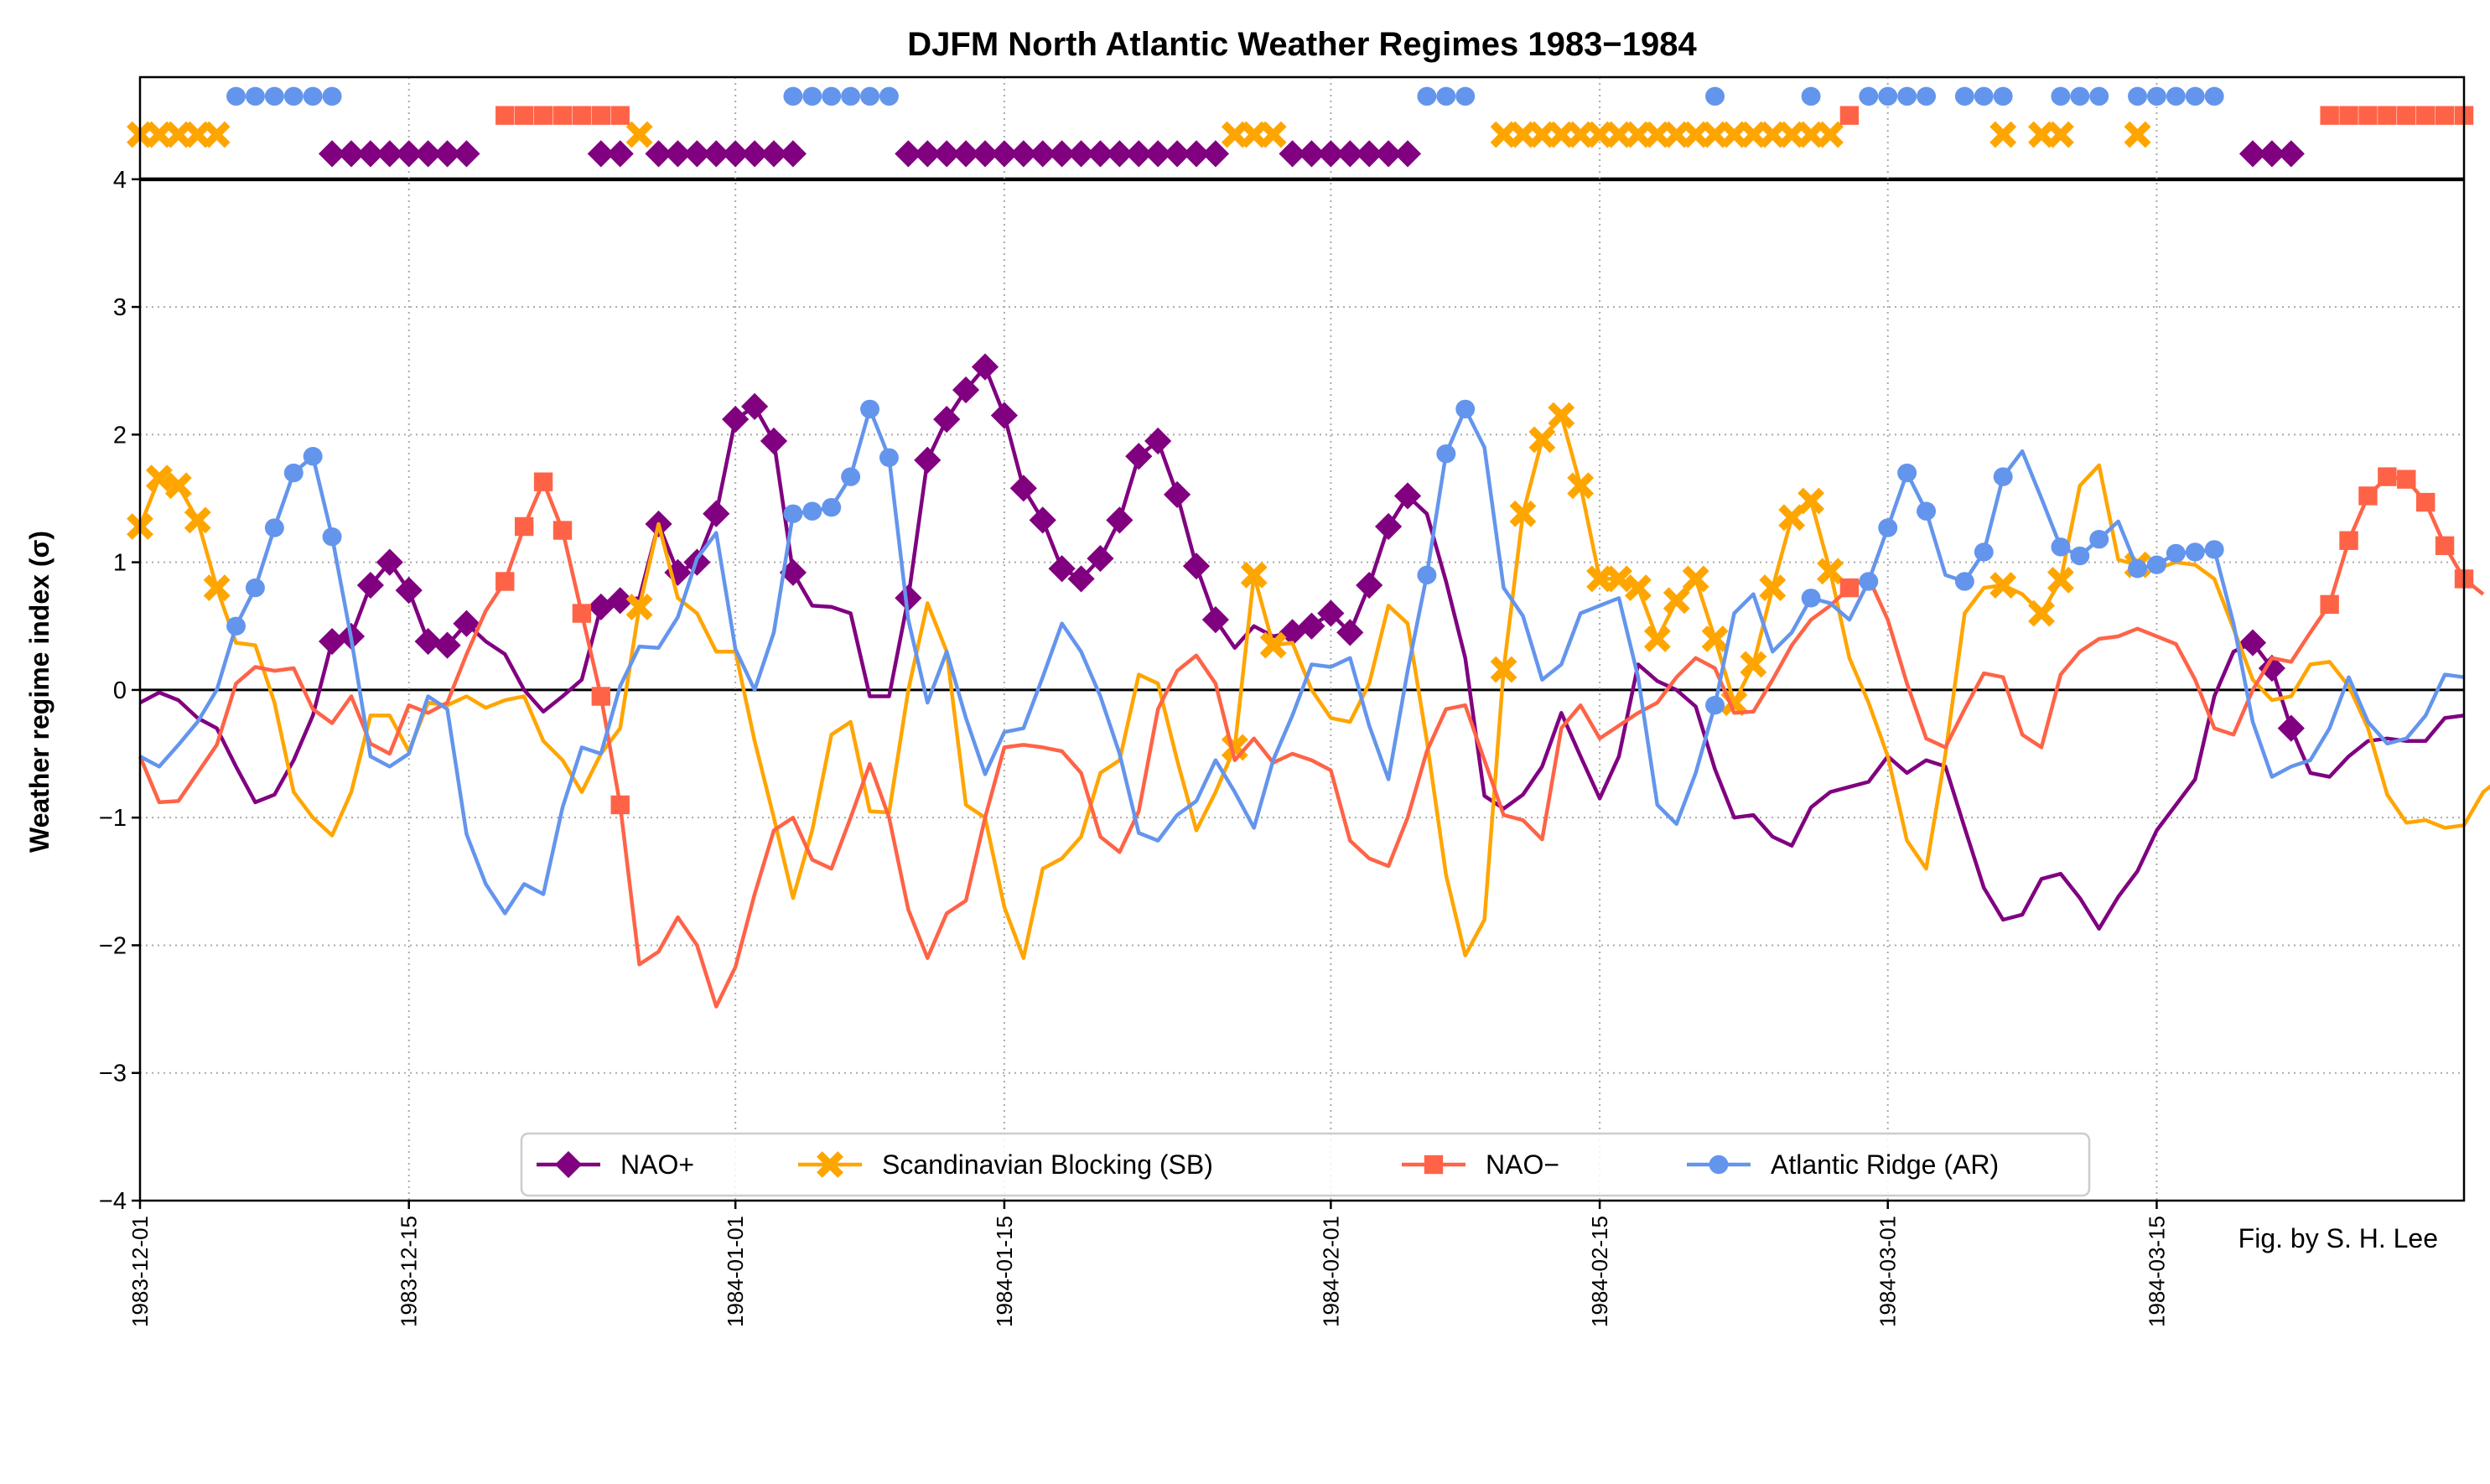  I want to click on y-axis-ticks: −4 −3 −2 −1 0 1 2 3 4, so click(119, 691).